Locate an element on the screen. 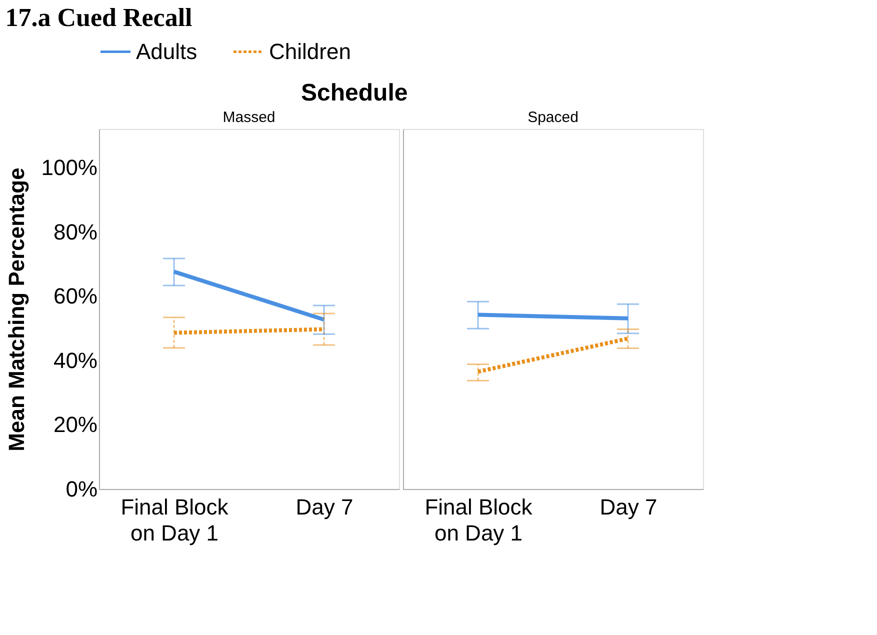 This screenshot has height=635, width=877. chart-title: Spaced is located at coordinates (553, 117).